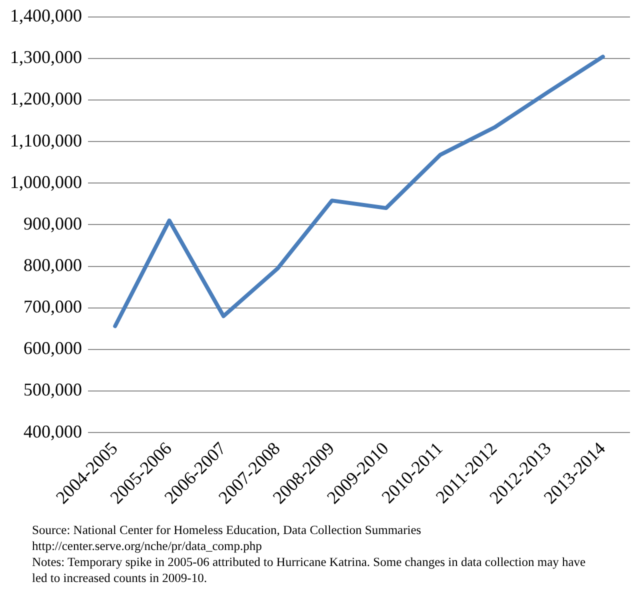 Image resolution: width=644 pixels, height=595 pixels. Describe the element at coordinates (147, 546) in the screenshot. I see `text: http://center.serve.org/nche/pr/data_comp.php` at that location.